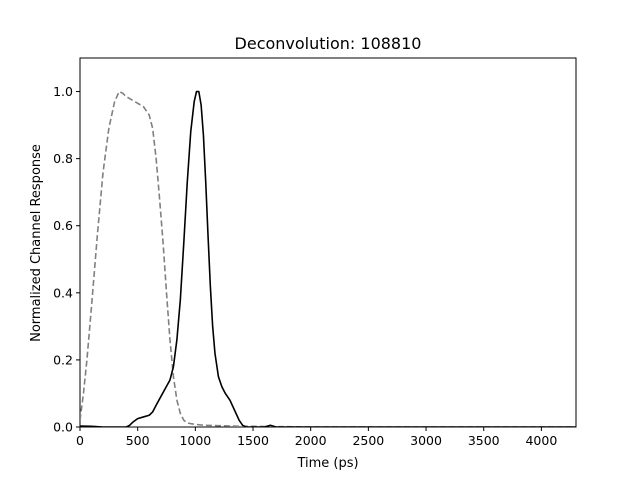 The width and height of the screenshot is (640, 480). I want to click on x-tick-label: 4000, so click(541, 440).